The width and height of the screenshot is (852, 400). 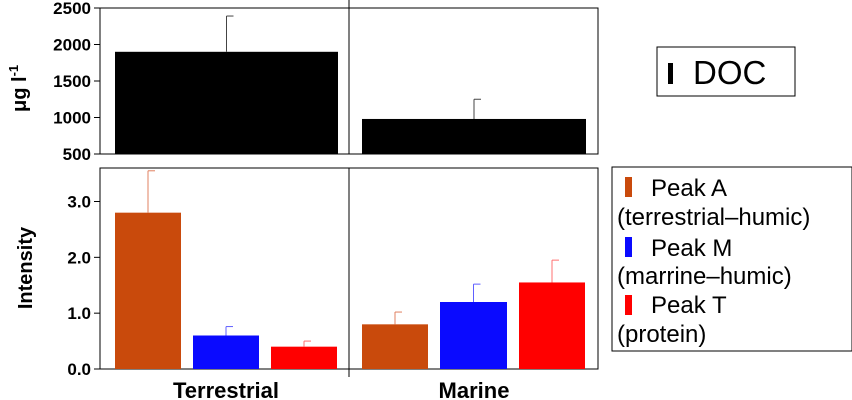 I want to click on bottom-y-axis-title: Intensity, so click(x=26, y=267).